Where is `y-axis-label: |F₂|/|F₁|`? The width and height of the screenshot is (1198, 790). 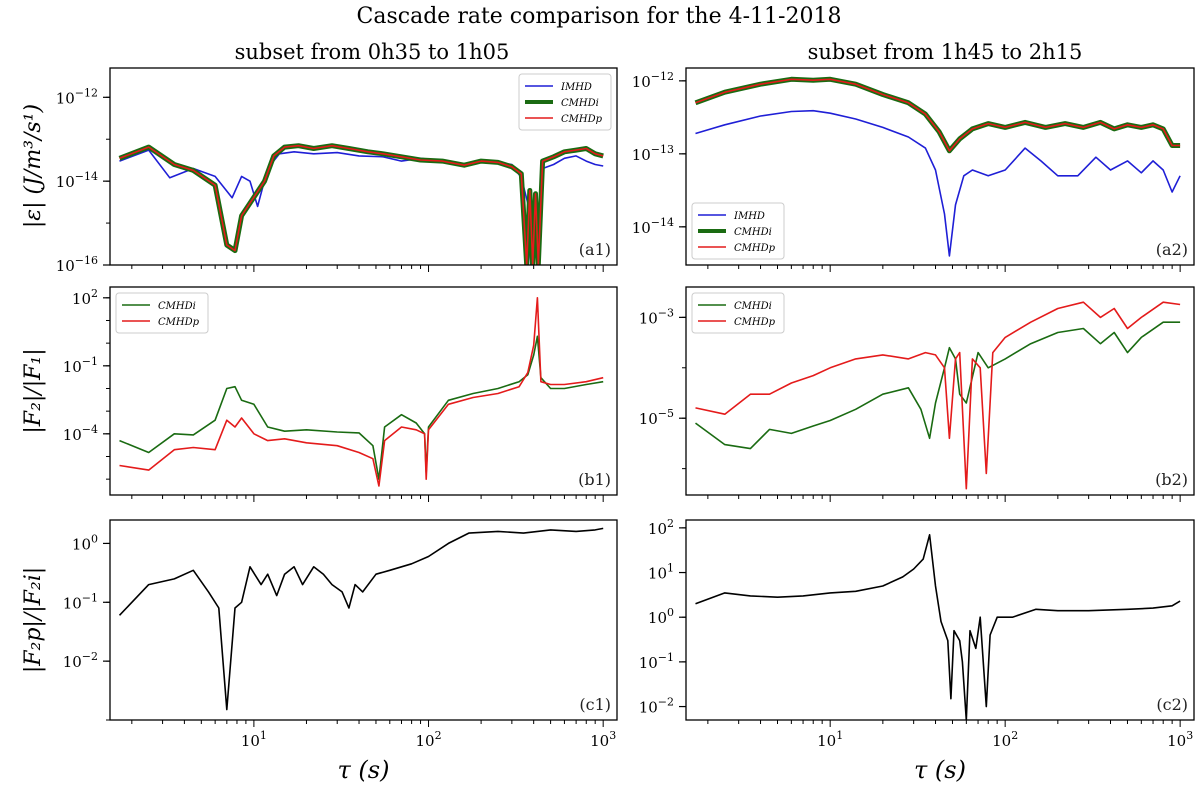
y-axis-label: |F₂|/|F₁| is located at coordinates (33, 390).